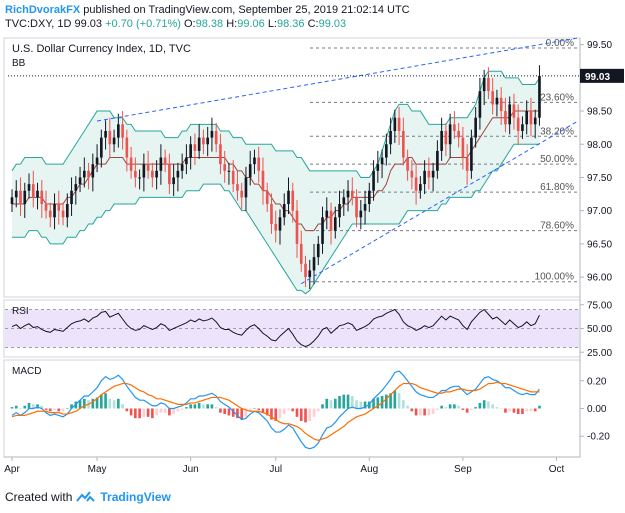 This screenshot has height=513, width=625. I want to click on price-tick-label: 98.00, so click(599, 145).